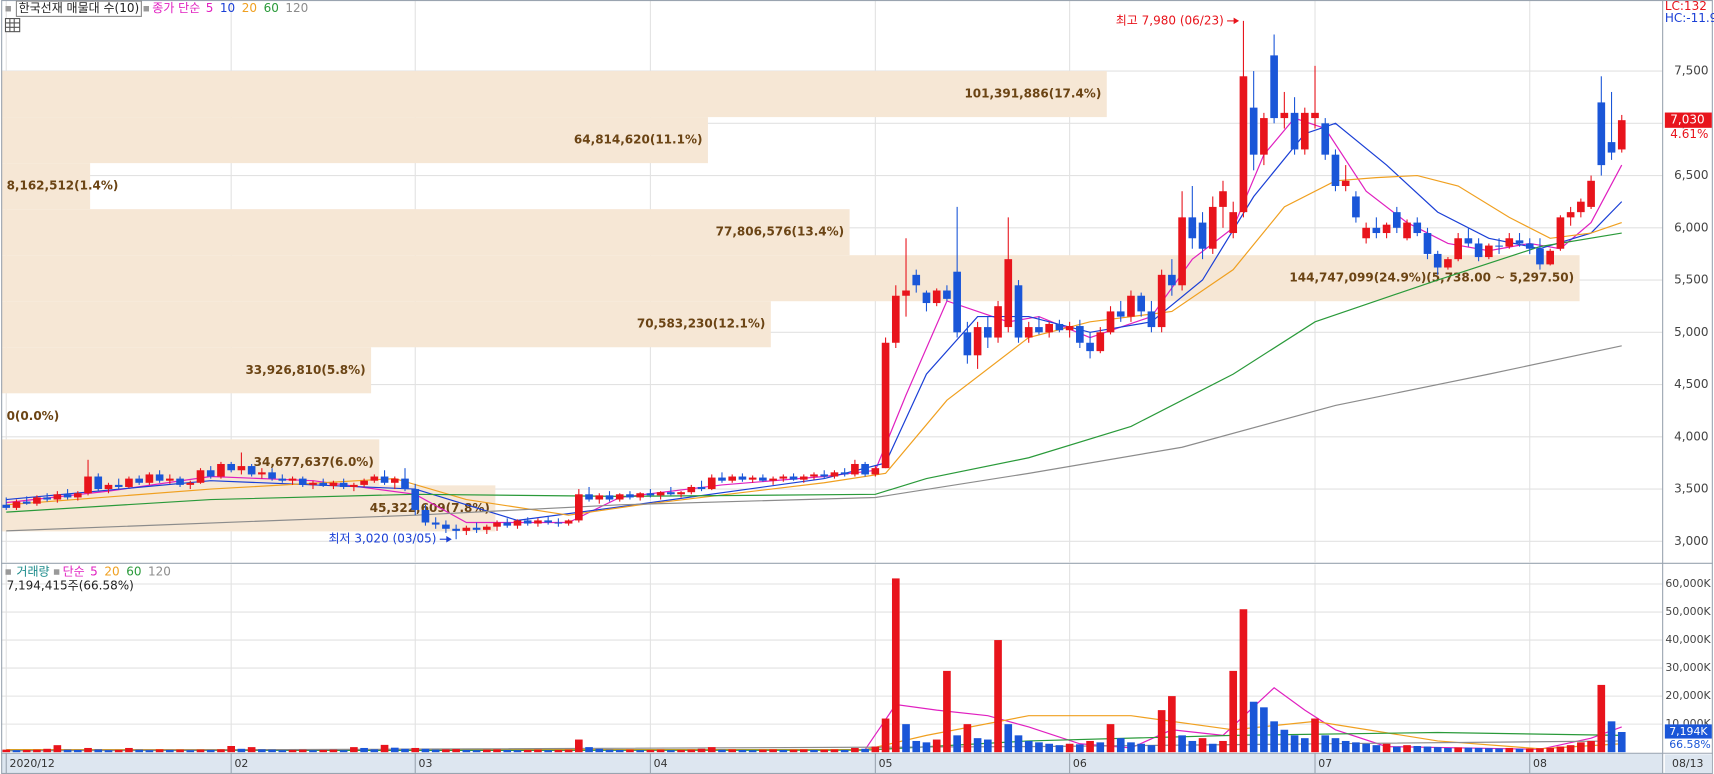 The height and width of the screenshot is (774, 1714). I want to click on volume-value-label: 7,194,415주(66.58%), so click(70, 586).